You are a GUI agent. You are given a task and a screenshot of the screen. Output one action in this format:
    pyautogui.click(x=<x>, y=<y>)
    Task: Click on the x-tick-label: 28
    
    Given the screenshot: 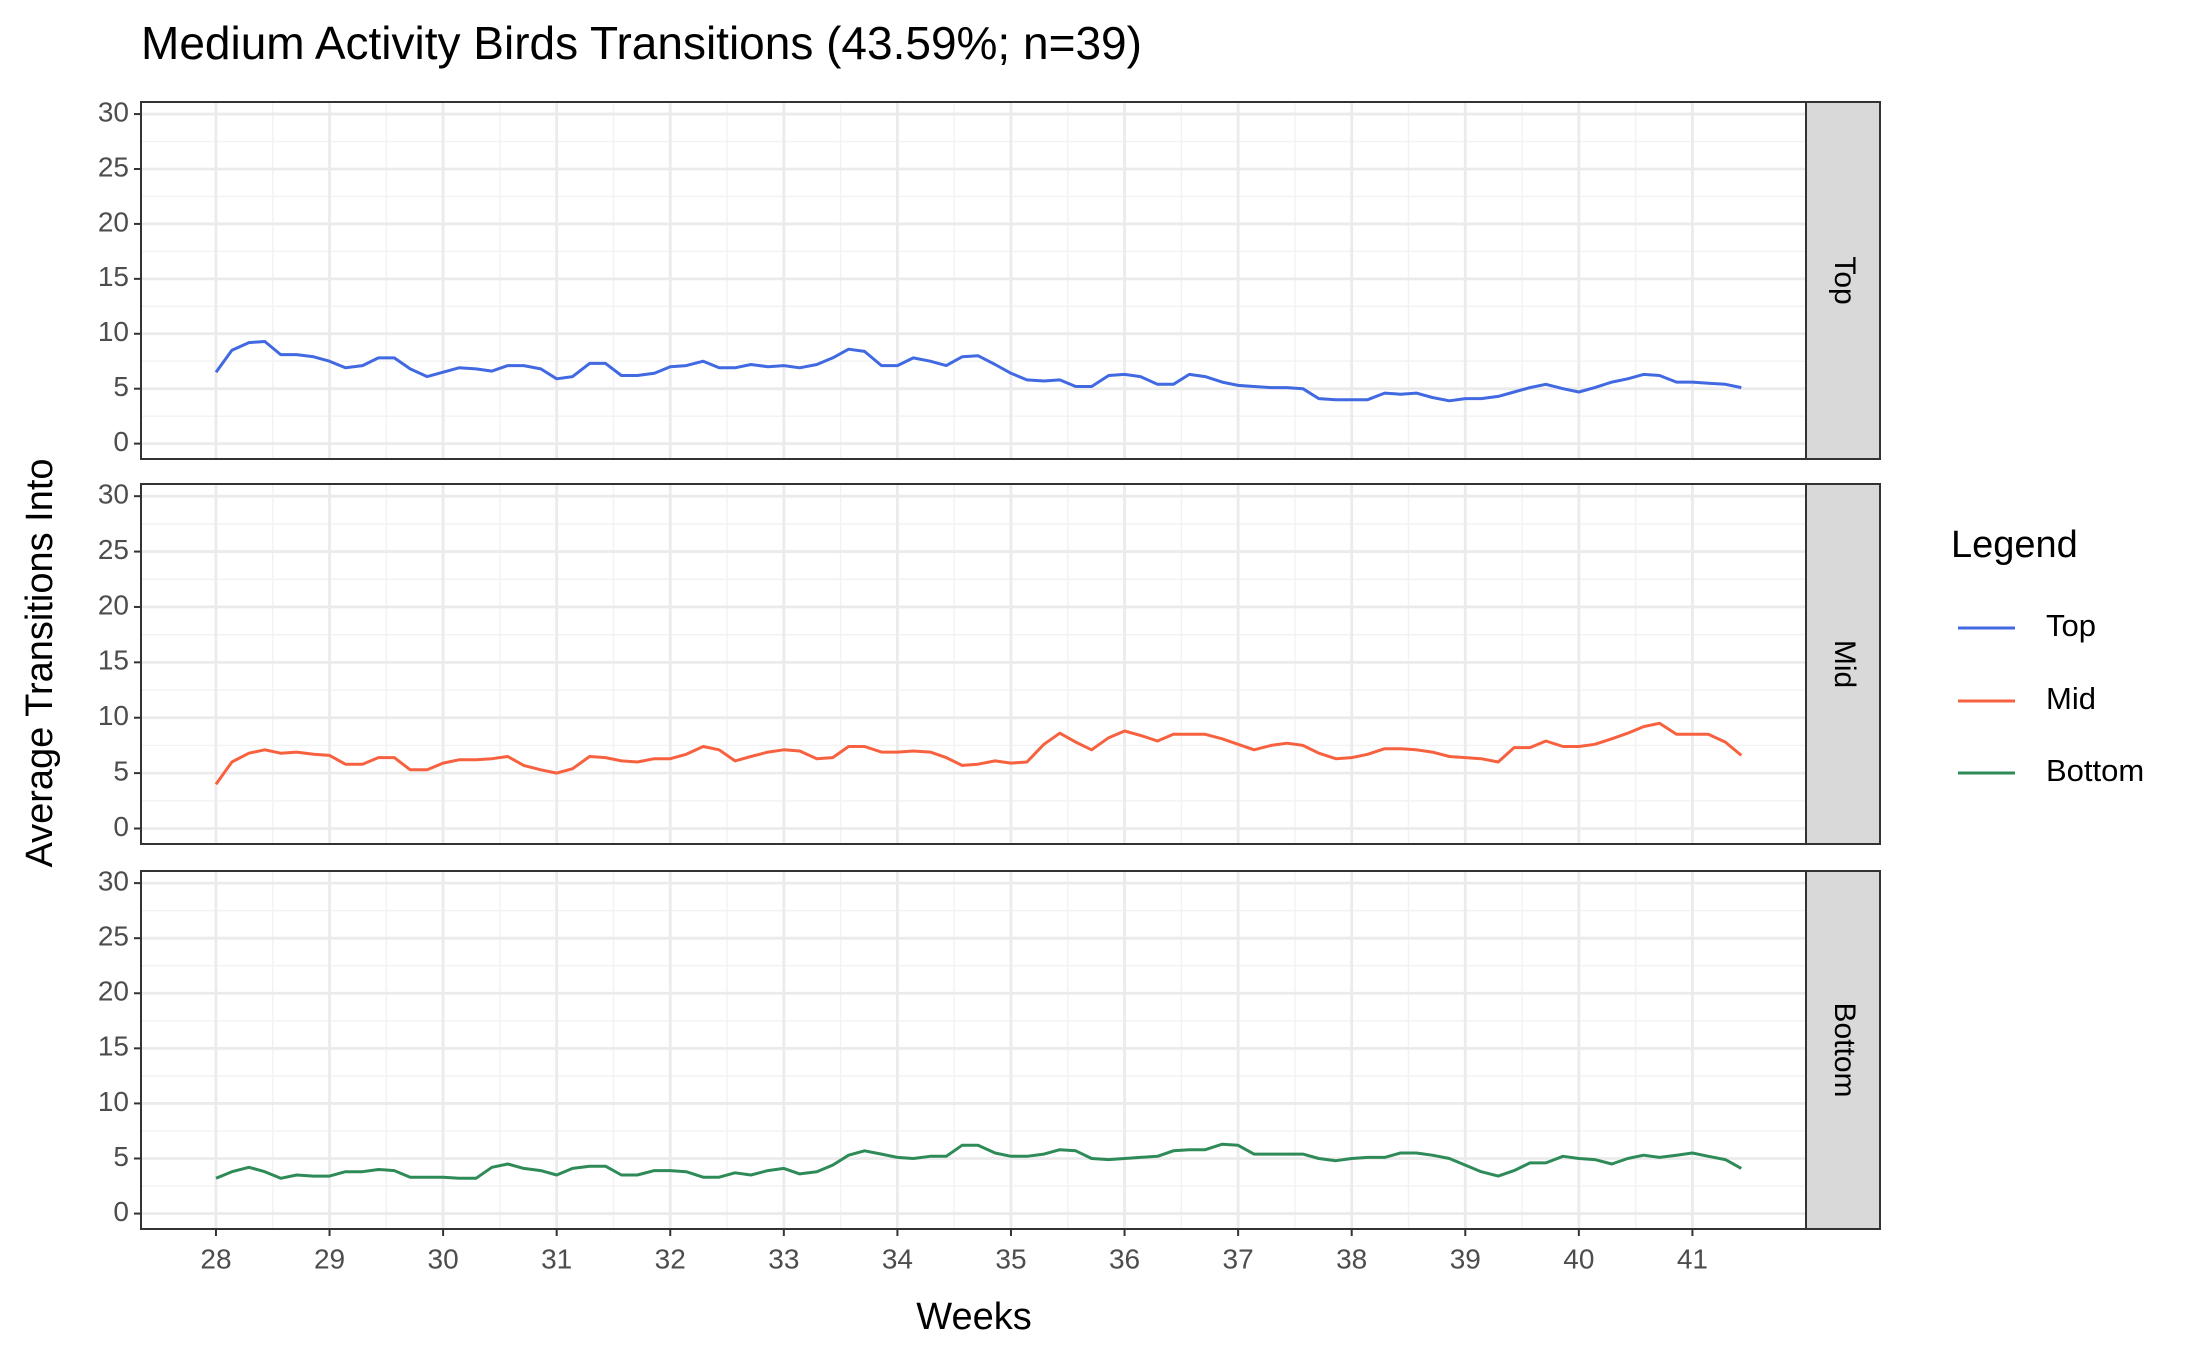 What is the action you would take?
    pyautogui.click(x=215, y=1258)
    